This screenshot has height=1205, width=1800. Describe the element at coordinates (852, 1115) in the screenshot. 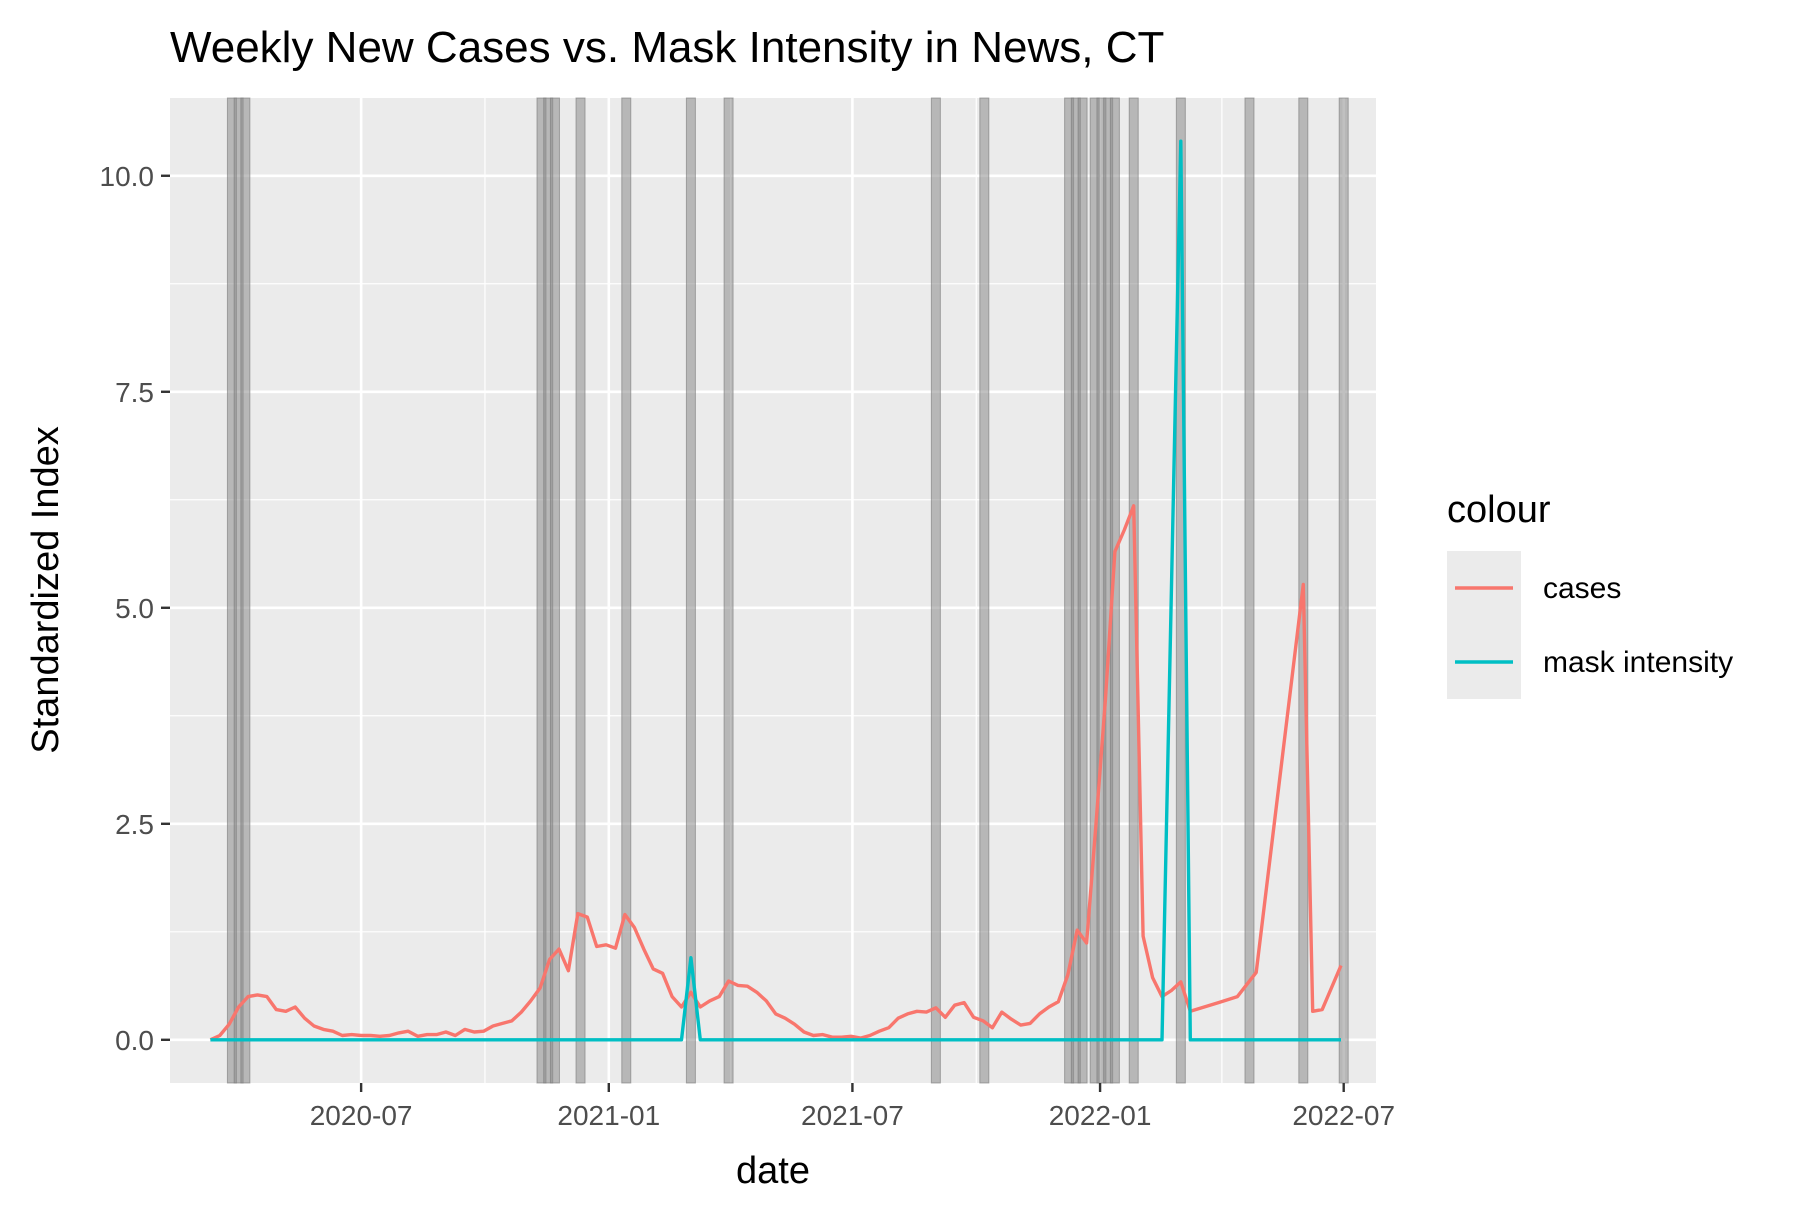

I see `x-tick-label: 2021-07` at that location.